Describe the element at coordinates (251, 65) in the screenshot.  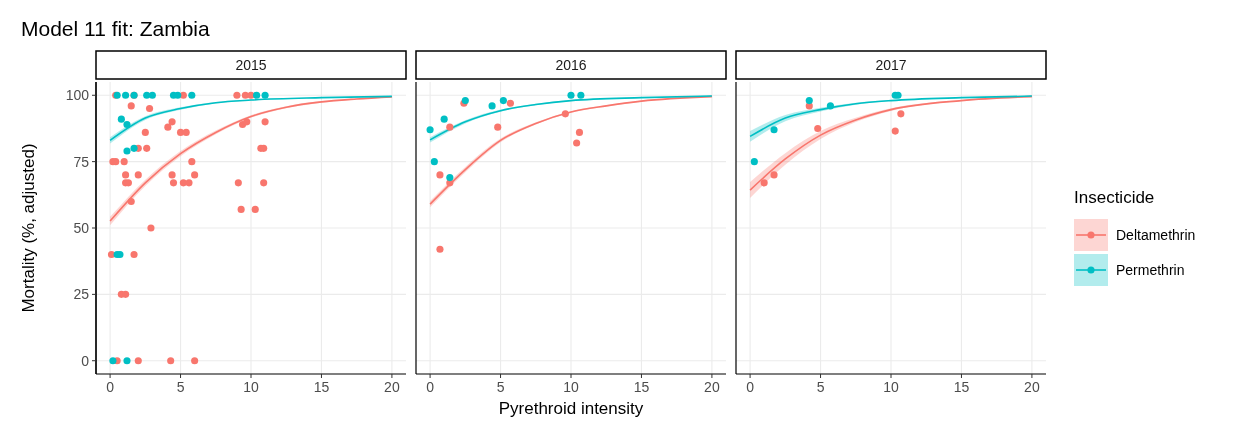
I see `chart-subtitle: 2015` at that location.